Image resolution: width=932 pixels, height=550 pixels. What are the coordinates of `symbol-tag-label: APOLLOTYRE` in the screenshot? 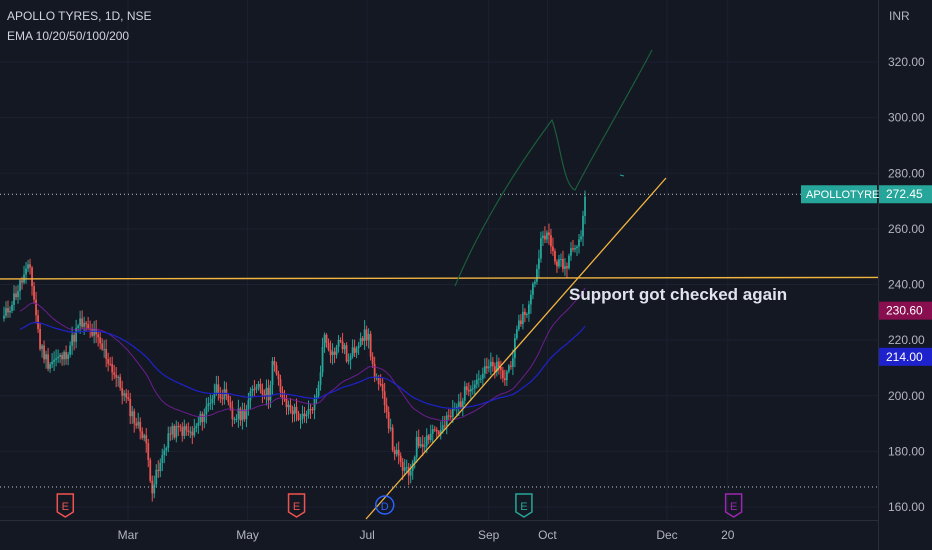 It's located at (842, 195).